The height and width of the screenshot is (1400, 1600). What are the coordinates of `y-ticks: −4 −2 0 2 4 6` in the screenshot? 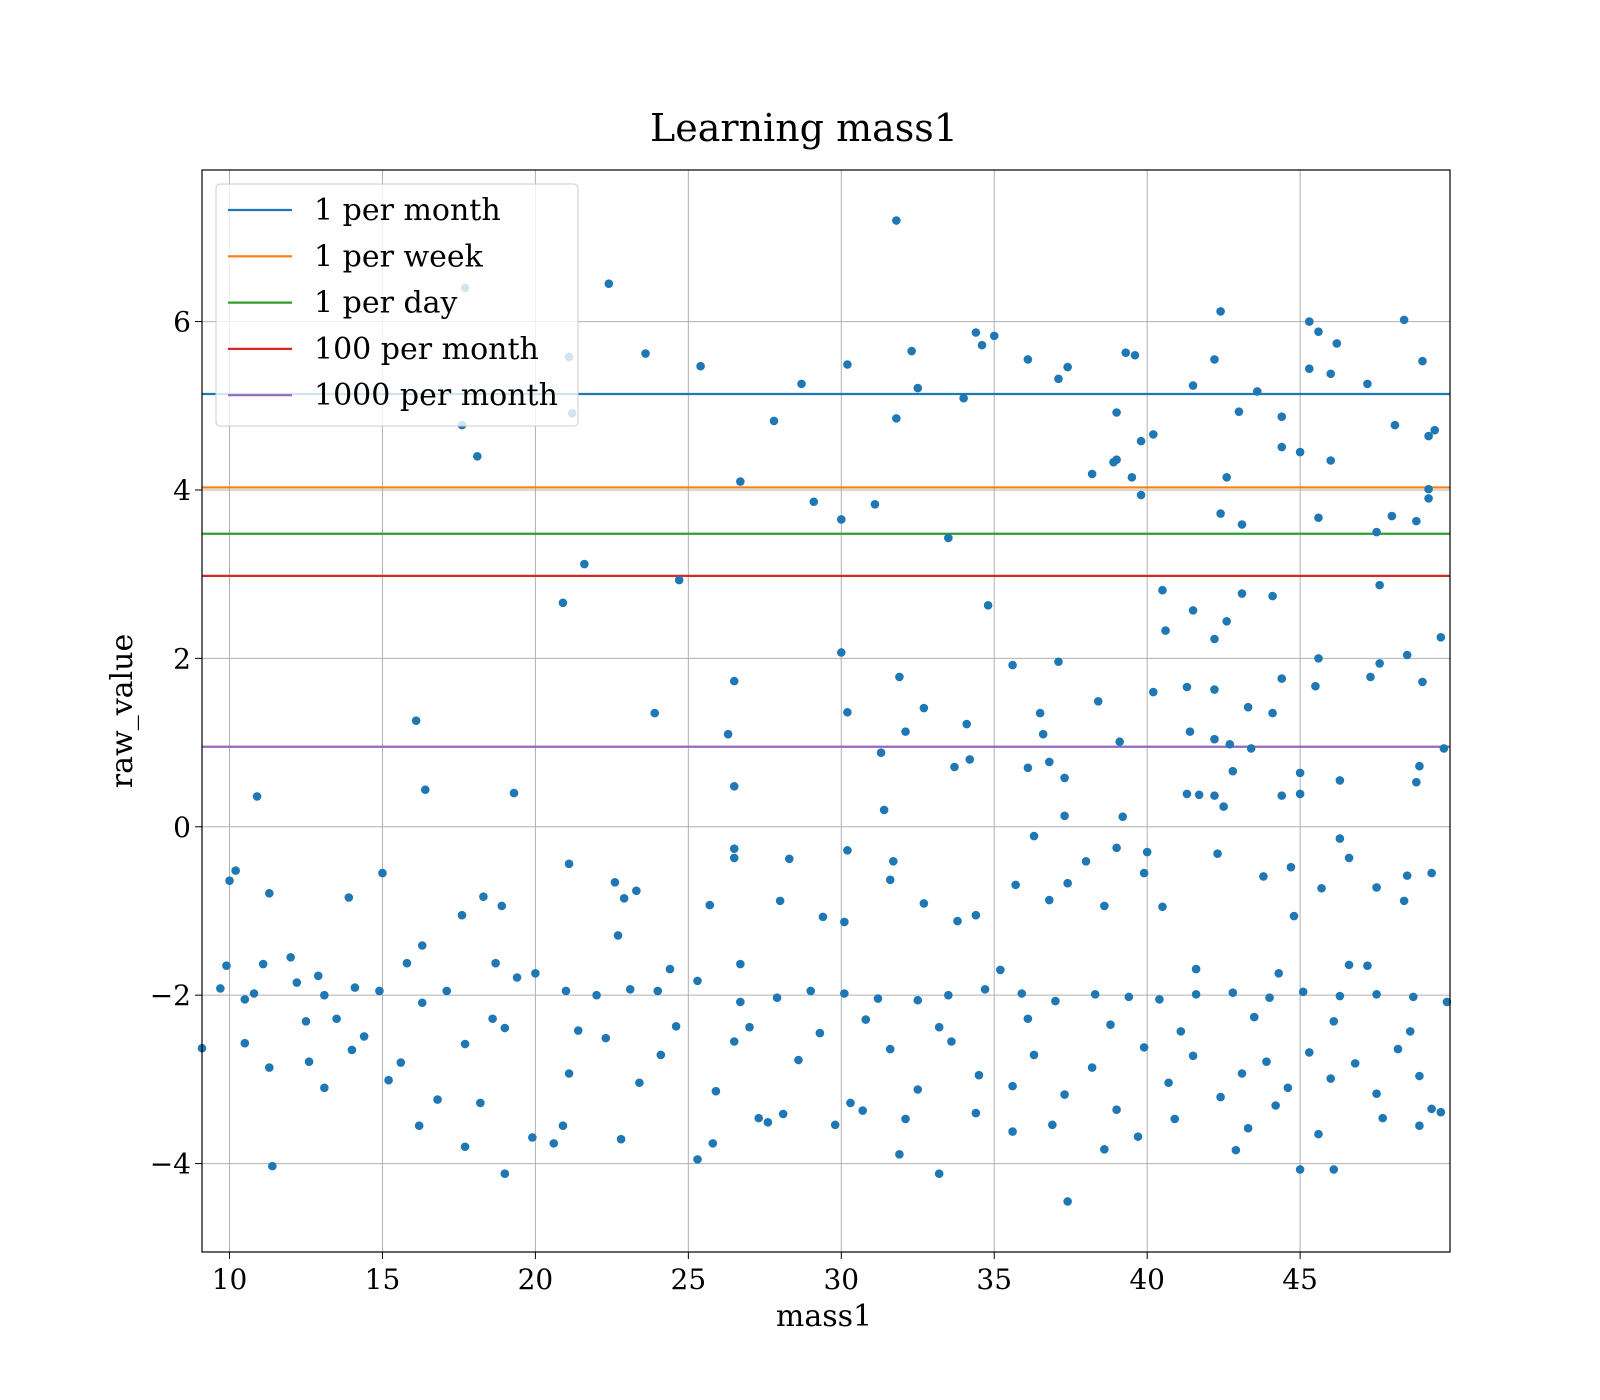 It's located at (176, 743).